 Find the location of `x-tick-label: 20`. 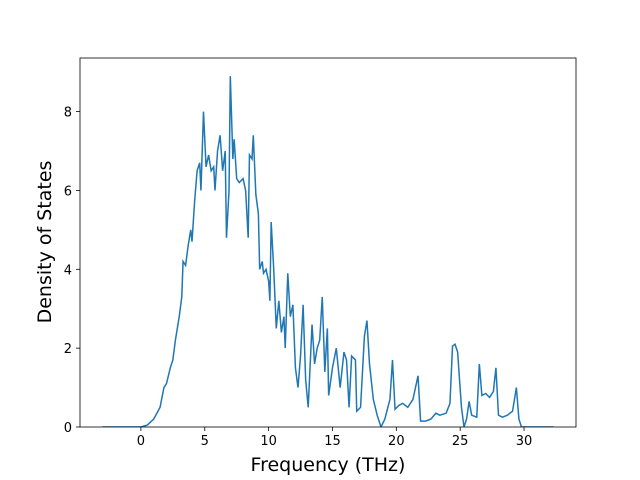

x-tick-label: 20 is located at coordinates (396, 441).